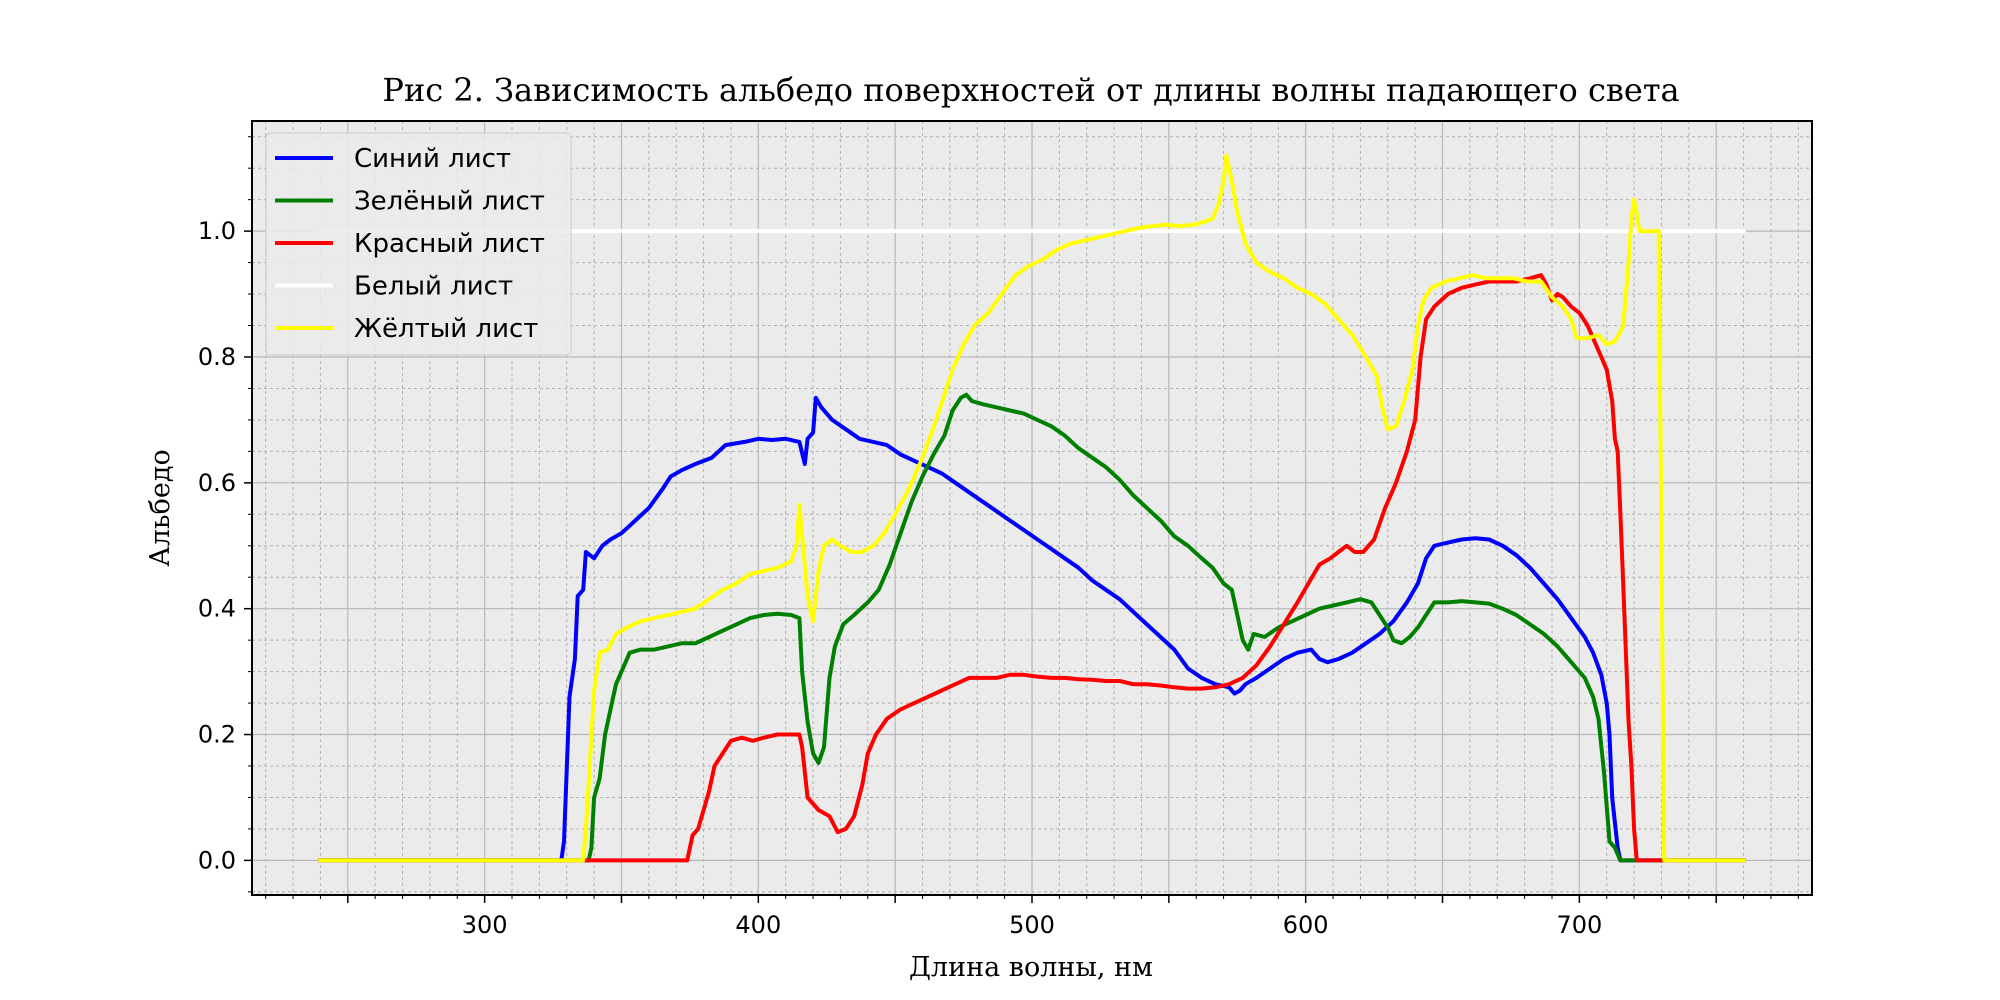 The image size is (2000, 1000). What do you see at coordinates (1306, 925) in the screenshot?
I see `x-tick-label: 600` at bounding box center [1306, 925].